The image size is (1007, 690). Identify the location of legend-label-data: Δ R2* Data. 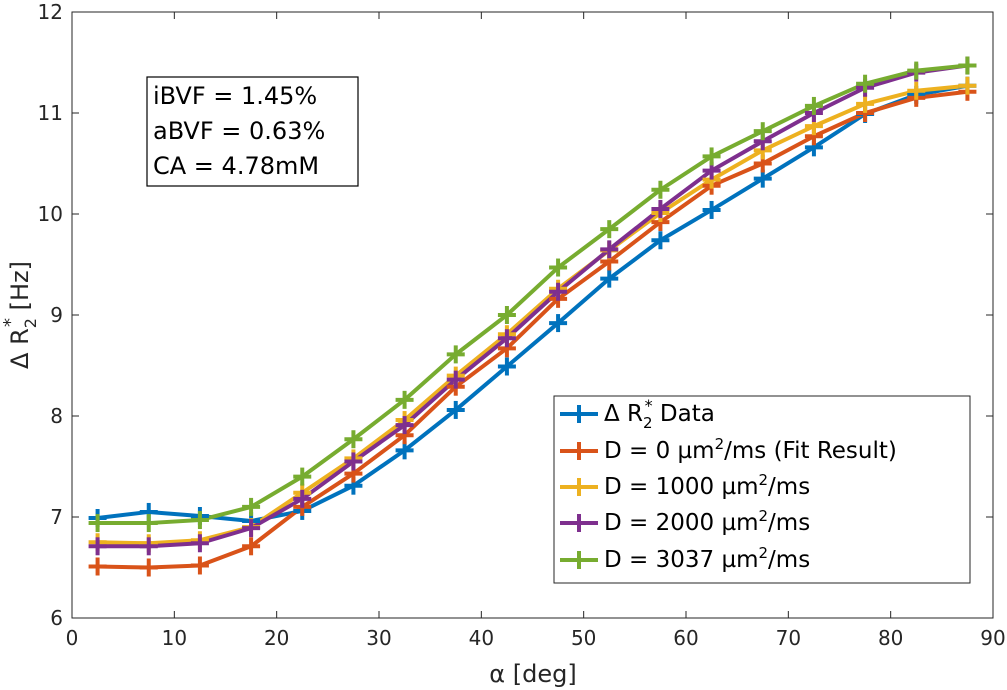
(659, 414).